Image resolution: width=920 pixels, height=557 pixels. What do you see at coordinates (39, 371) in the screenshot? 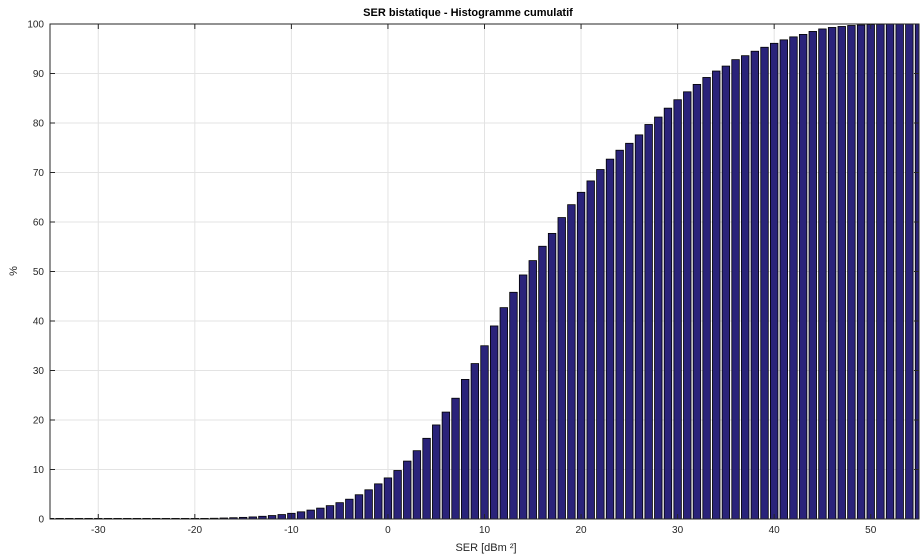
I see `y-tick-label: 30` at bounding box center [39, 371].